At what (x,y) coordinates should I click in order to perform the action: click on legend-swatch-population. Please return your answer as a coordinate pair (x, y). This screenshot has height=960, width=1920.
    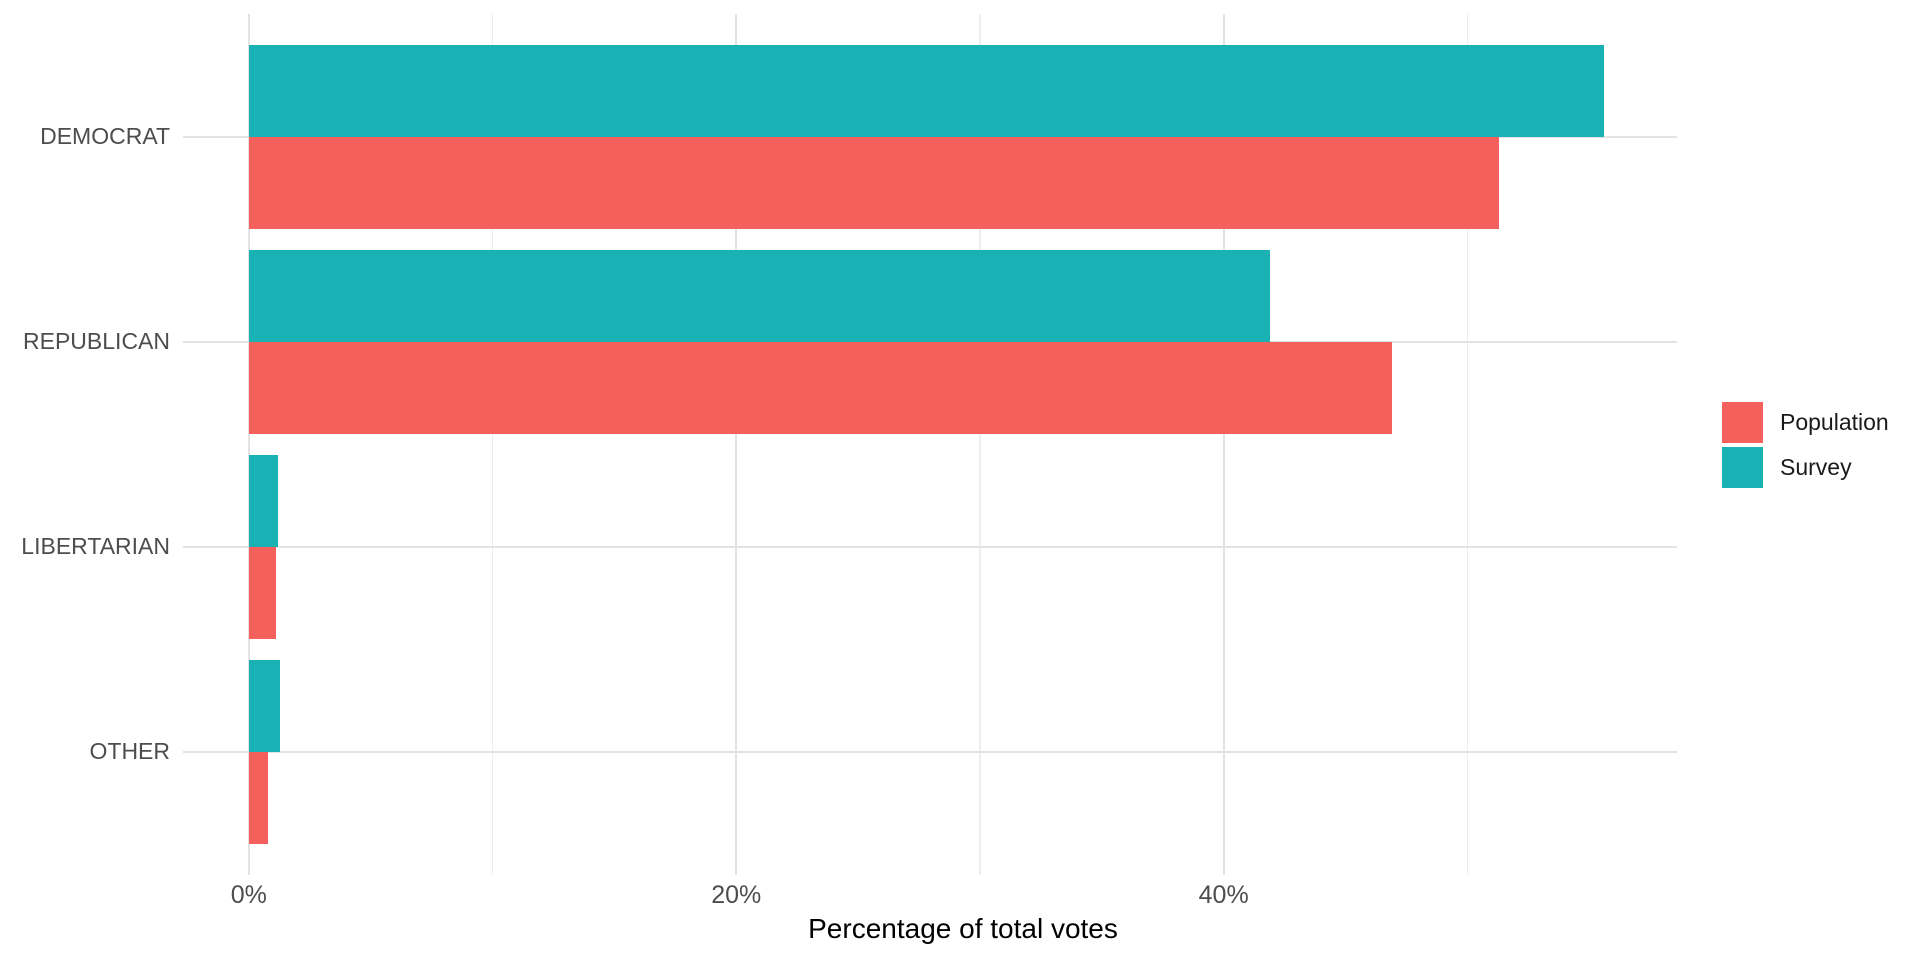
    Looking at the image, I should click on (1742, 422).